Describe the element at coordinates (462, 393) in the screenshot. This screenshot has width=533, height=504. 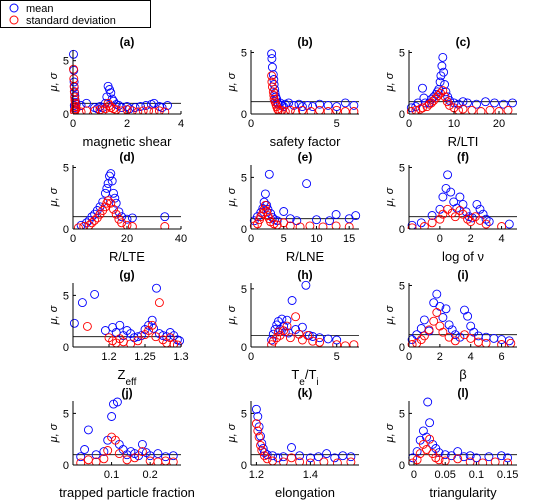
I see `panel-title: (l)` at that location.